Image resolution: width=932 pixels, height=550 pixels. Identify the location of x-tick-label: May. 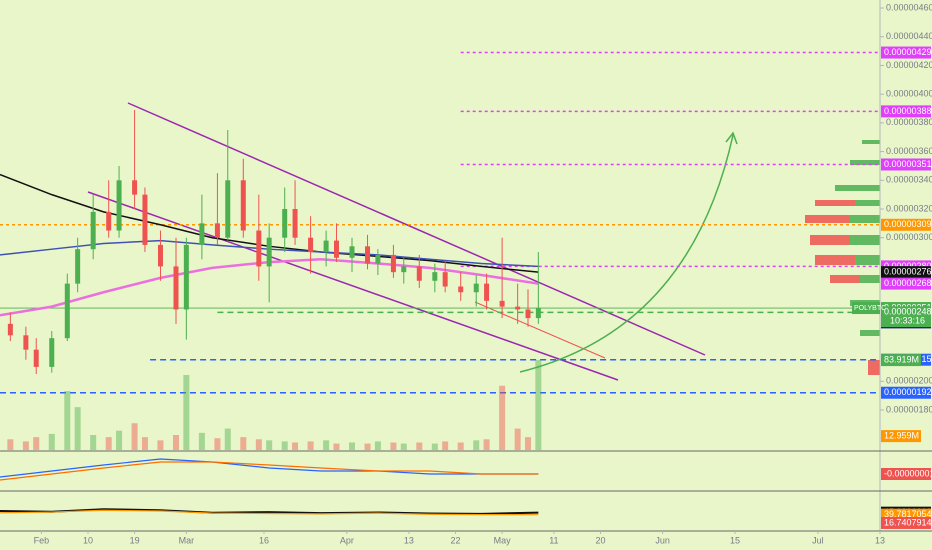
(503, 540).